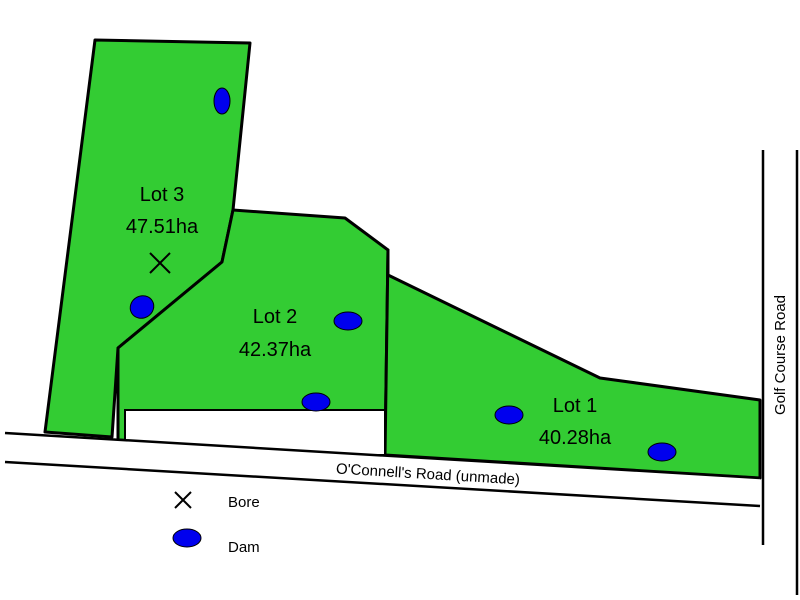 The height and width of the screenshot is (600, 800). What do you see at coordinates (575, 438) in the screenshot?
I see `lot-area: 40.28ha` at bounding box center [575, 438].